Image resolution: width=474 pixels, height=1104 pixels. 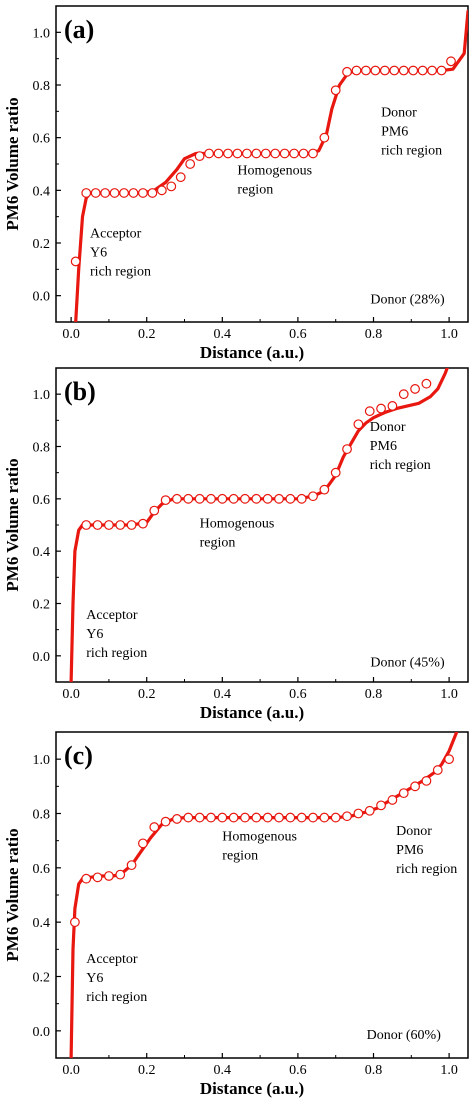 What do you see at coordinates (449, 1070) in the screenshot?
I see `x-tick-label: 1.0` at bounding box center [449, 1070].